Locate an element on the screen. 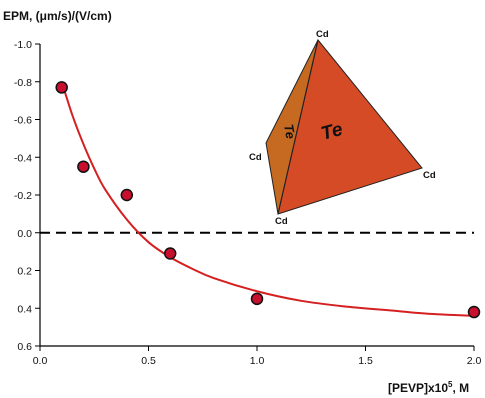 The width and height of the screenshot is (485, 398). y-tick-label: -1.0 is located at coordinates (23, 45).